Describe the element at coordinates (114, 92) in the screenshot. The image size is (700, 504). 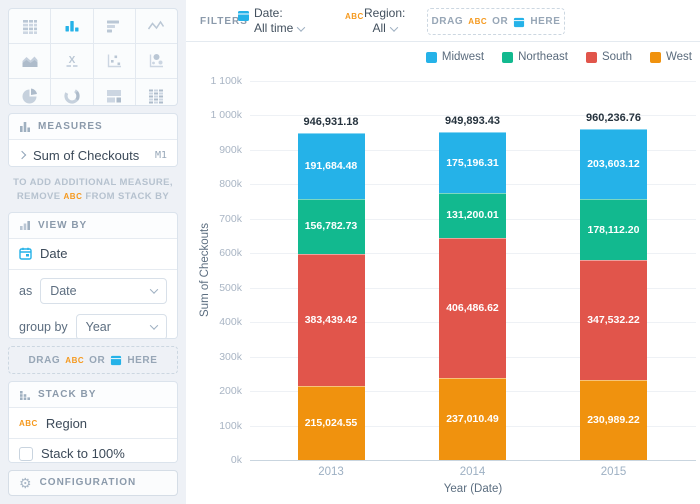
I see `chart-type-treemap` at that location.